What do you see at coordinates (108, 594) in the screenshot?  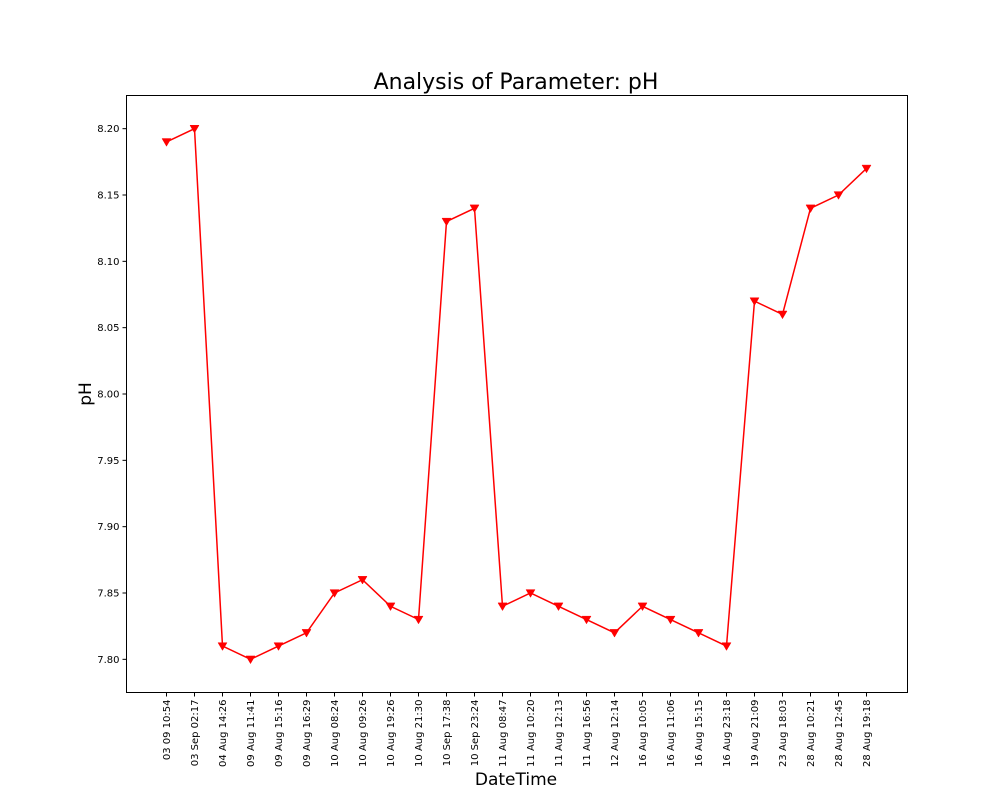 I see `y-tick-label: 7.85` at bounding box center [108, 594].